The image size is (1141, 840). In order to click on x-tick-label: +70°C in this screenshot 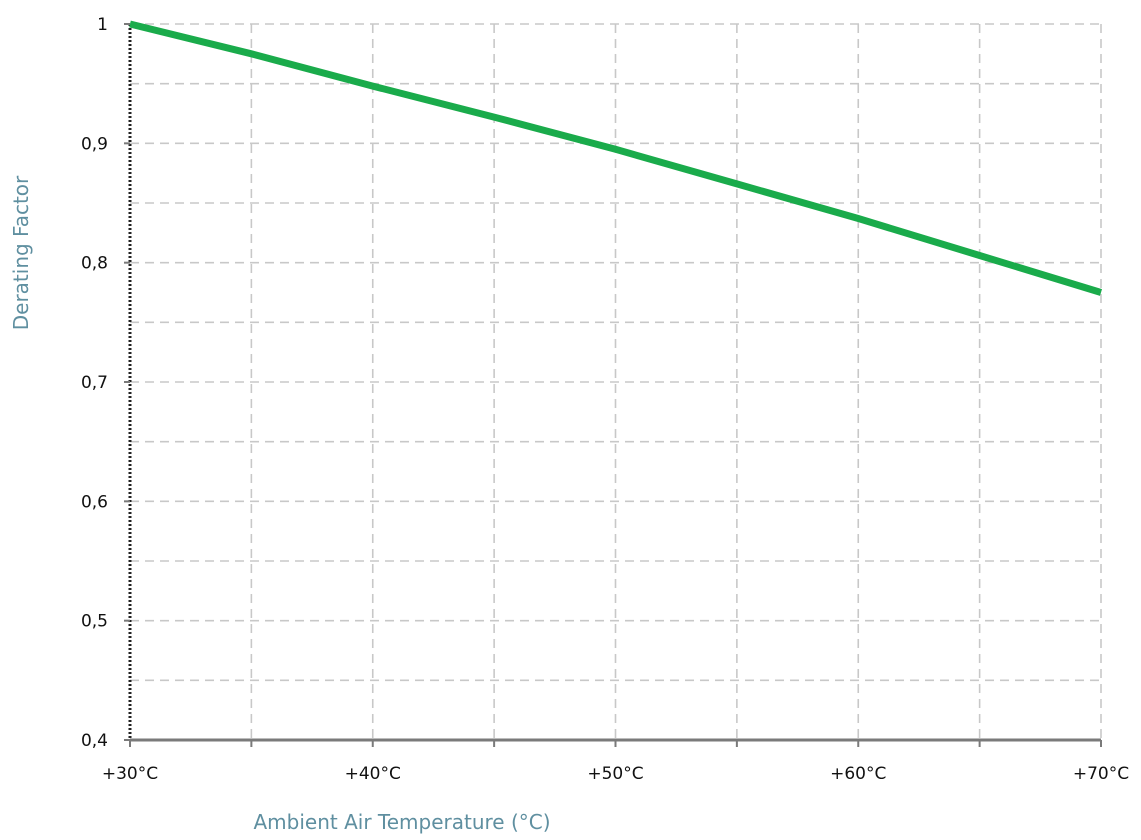, I will do `click(1101, 774)`.